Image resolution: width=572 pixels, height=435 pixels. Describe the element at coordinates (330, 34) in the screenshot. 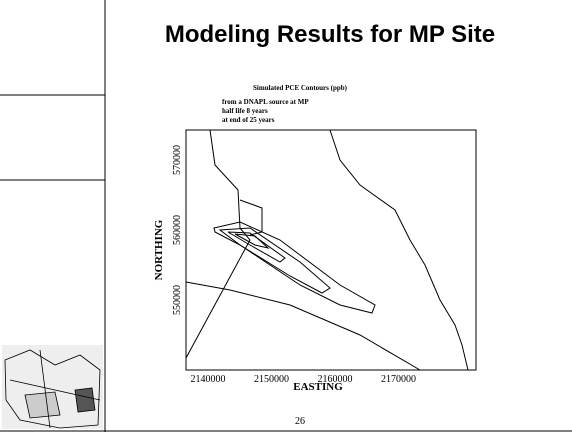

I see `slide-title: Modeling Results for MP Site` at that location.